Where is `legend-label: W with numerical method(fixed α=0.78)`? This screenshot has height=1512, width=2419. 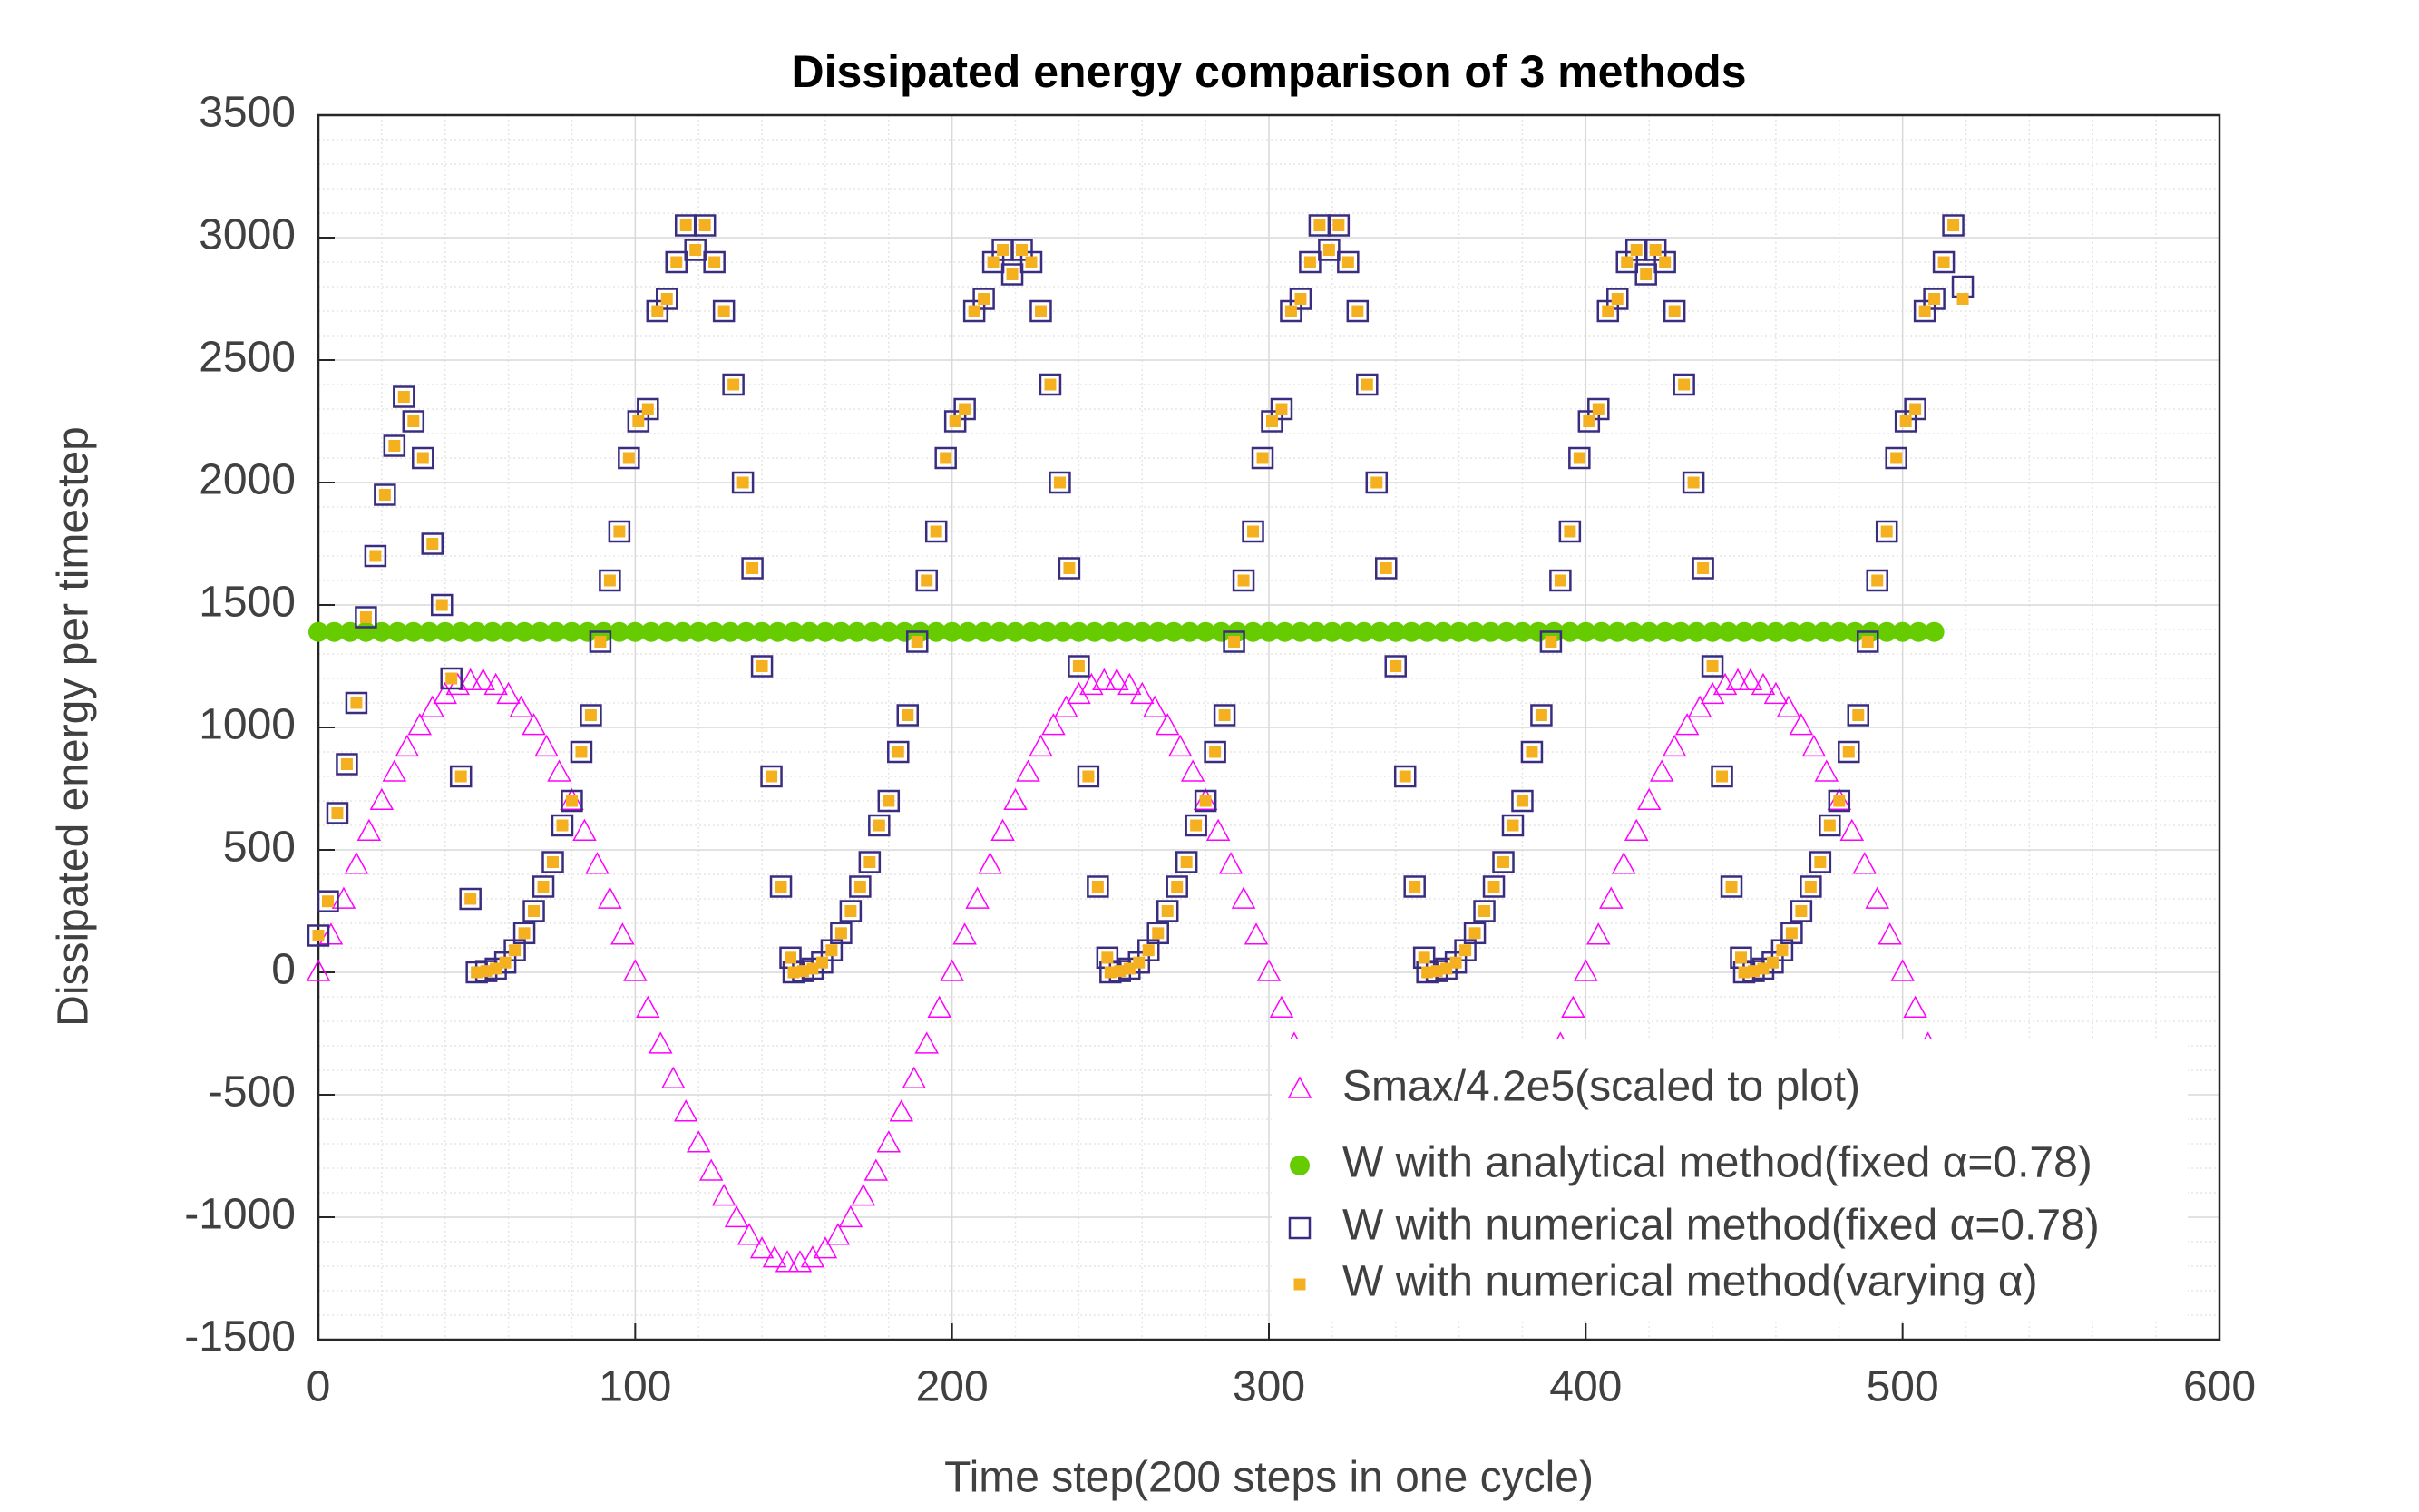 legend-label: W with numerical method(fixed α=0.78) is located at coordinates (1721, 1226).